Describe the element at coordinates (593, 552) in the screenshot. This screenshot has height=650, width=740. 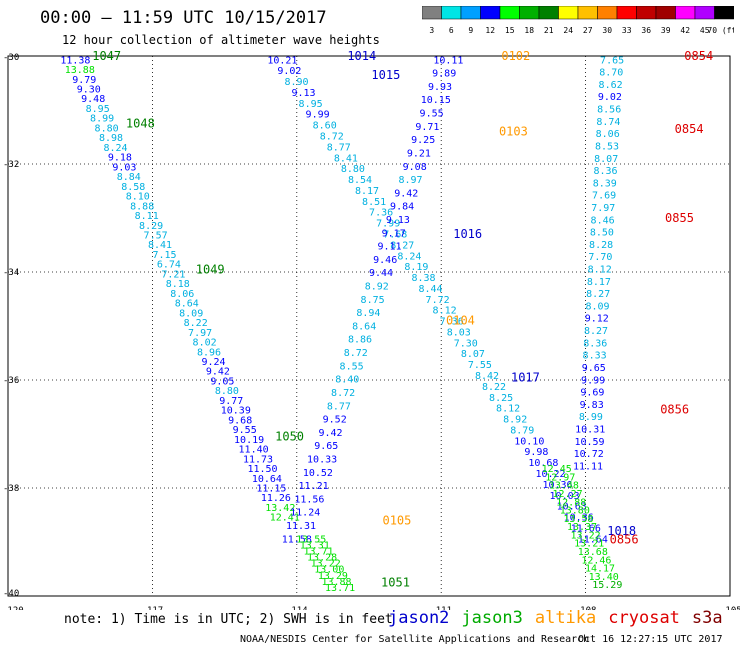
I see `wave-height-label: 13.68` at that location.